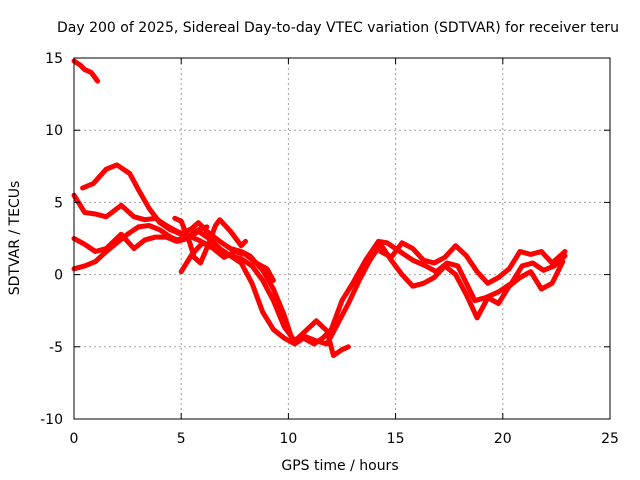 This screenshot has height=480, width=640. Describe the element at coordinates (58, 203) in the screenshot. I see `y-tick-label-5: 5` at that location.